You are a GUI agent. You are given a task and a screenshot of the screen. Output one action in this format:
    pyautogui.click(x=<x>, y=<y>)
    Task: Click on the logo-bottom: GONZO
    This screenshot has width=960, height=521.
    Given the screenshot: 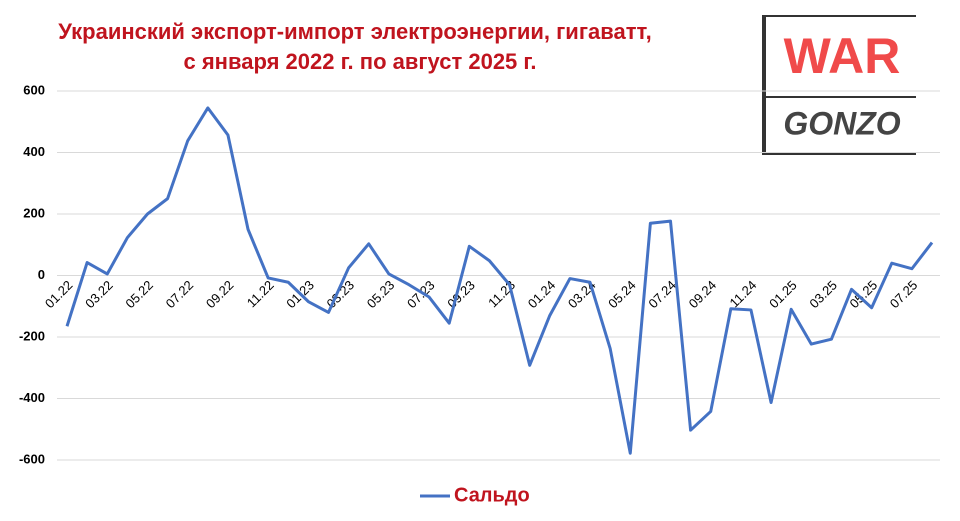 What is the action you would take?
    pyautogui.click(x=841, y=123)
    